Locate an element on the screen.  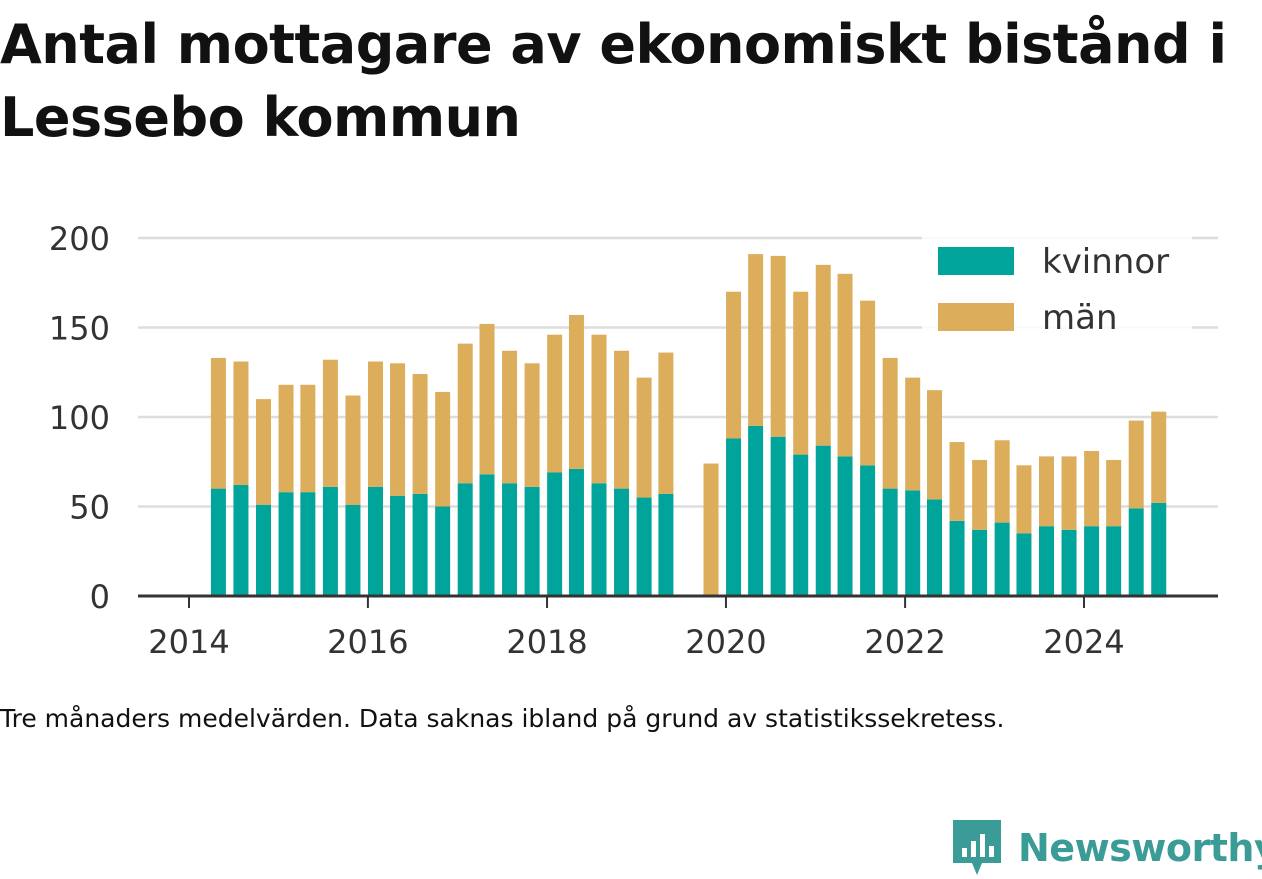
x-tick-label: 2022 is located at coordinates (904, 642).